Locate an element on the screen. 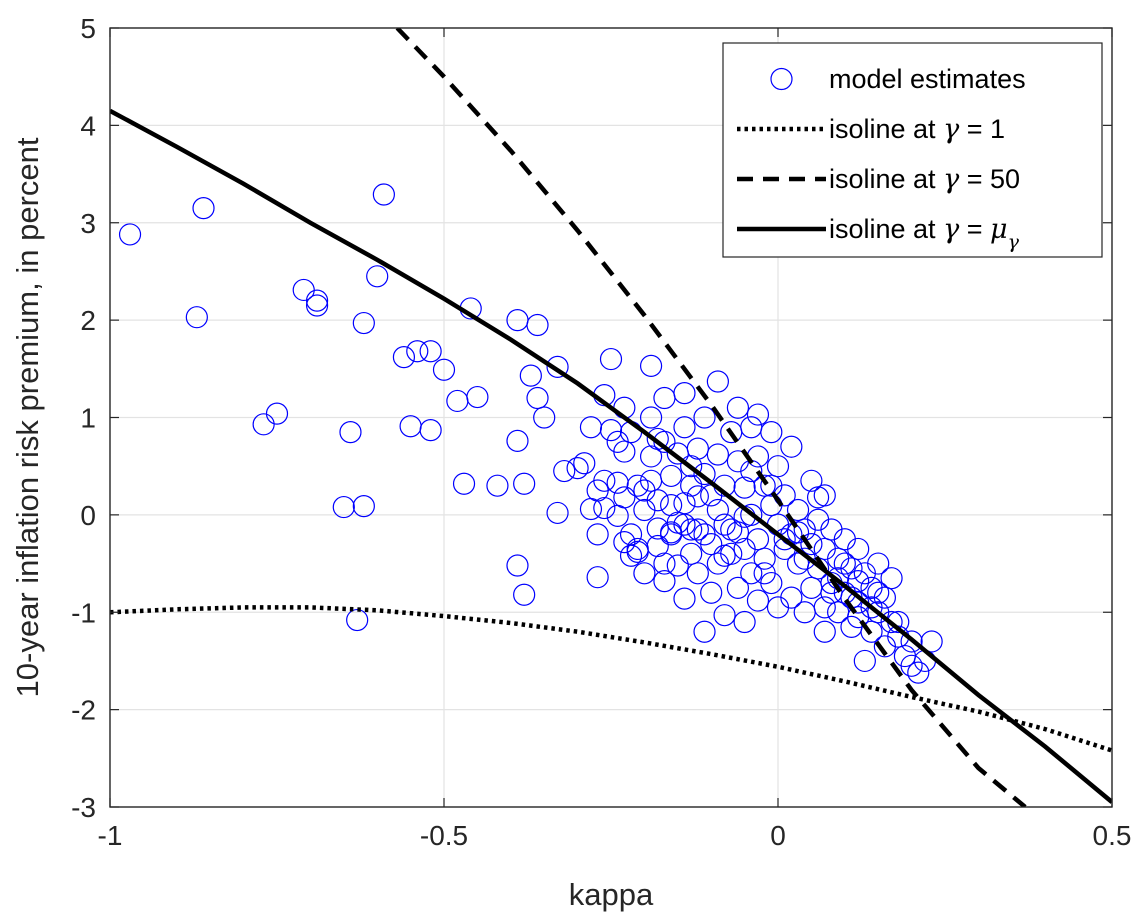 Image resolution: width=1139 pixels, height=923 pixels. legend-label-suffix: = 1 is located at coordinates (982, 129).